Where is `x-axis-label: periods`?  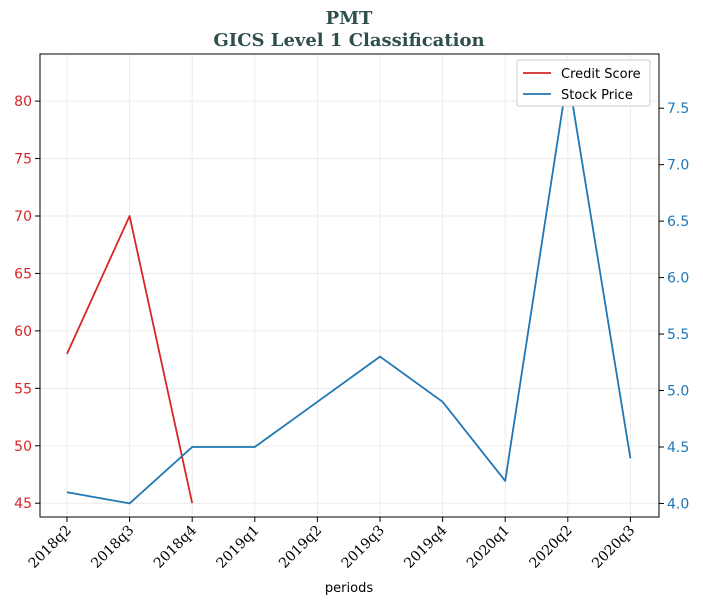 x-axis-label: periods is located at coordinates (349, 588).